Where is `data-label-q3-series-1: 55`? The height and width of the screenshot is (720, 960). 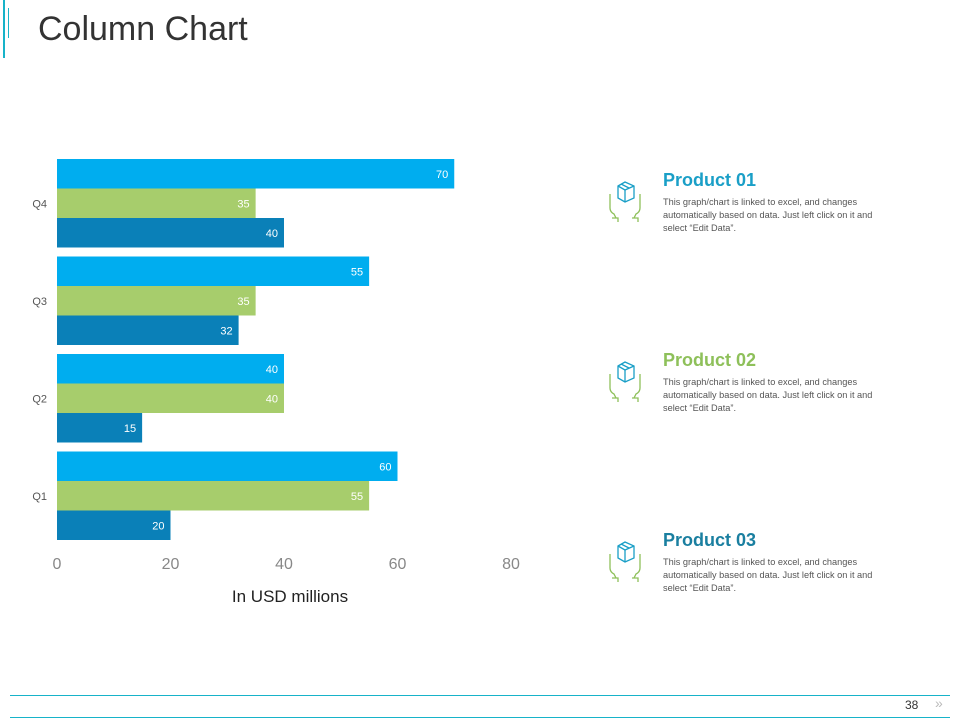
data-label-q3-series-1: 55 is located at coordinates (357, 272).